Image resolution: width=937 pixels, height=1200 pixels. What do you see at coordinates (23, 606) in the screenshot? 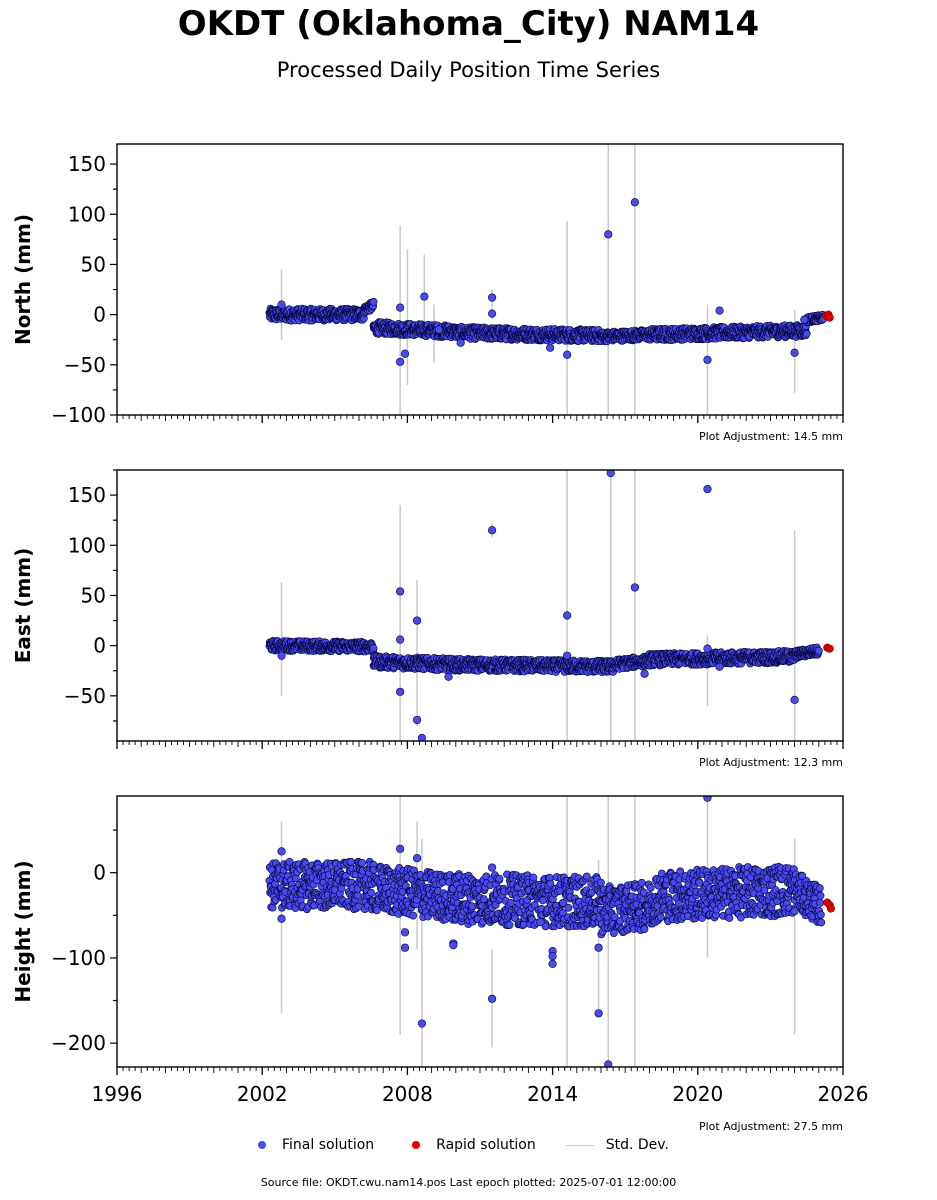
I see `y-axis-label: East (mm)` at bounding box center [23, 606].